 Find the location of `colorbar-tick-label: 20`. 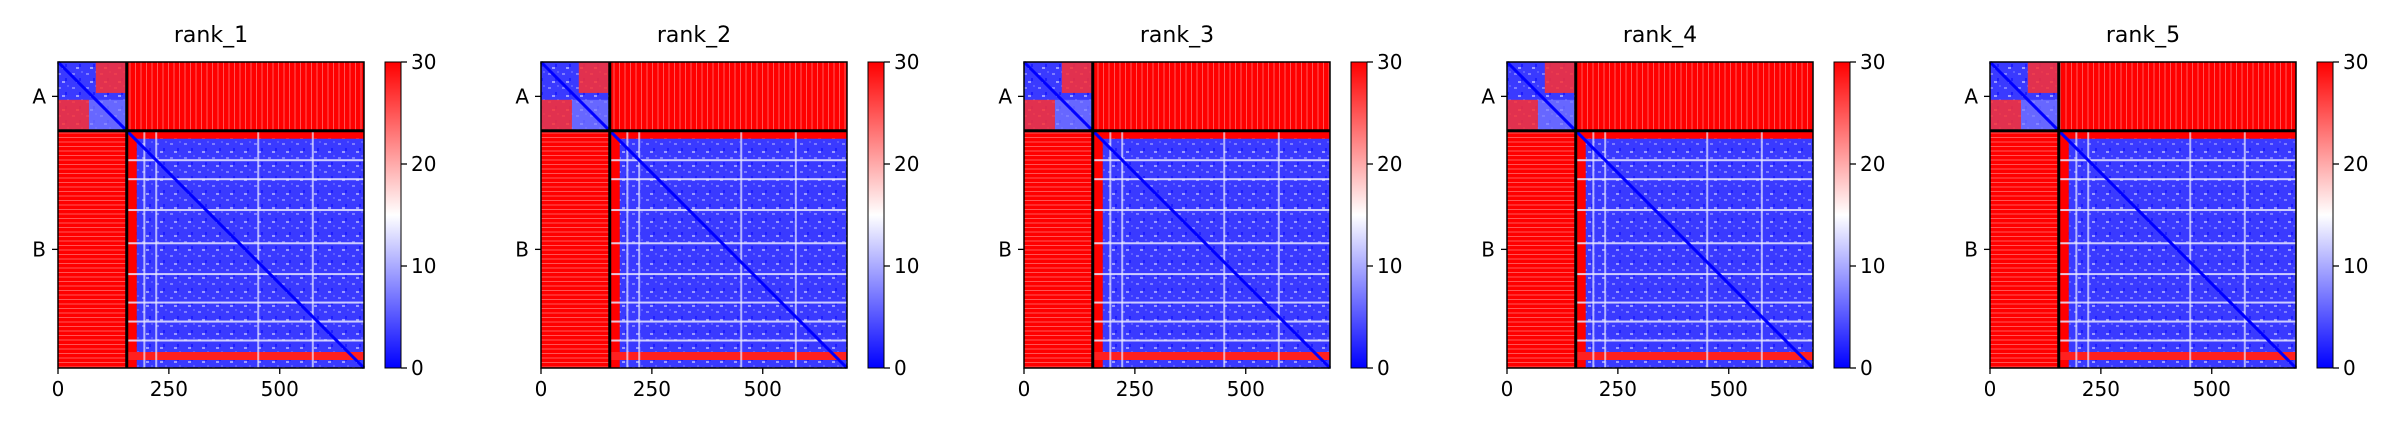

colorbar-tick-label: 20 is located at coordinates (1872, 164).